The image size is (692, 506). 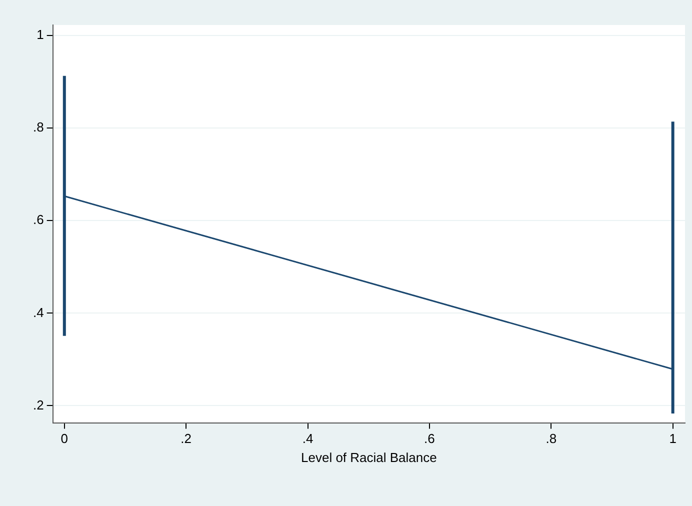 I want to click on y-tick-label: .8, so click(x=38, y=127).